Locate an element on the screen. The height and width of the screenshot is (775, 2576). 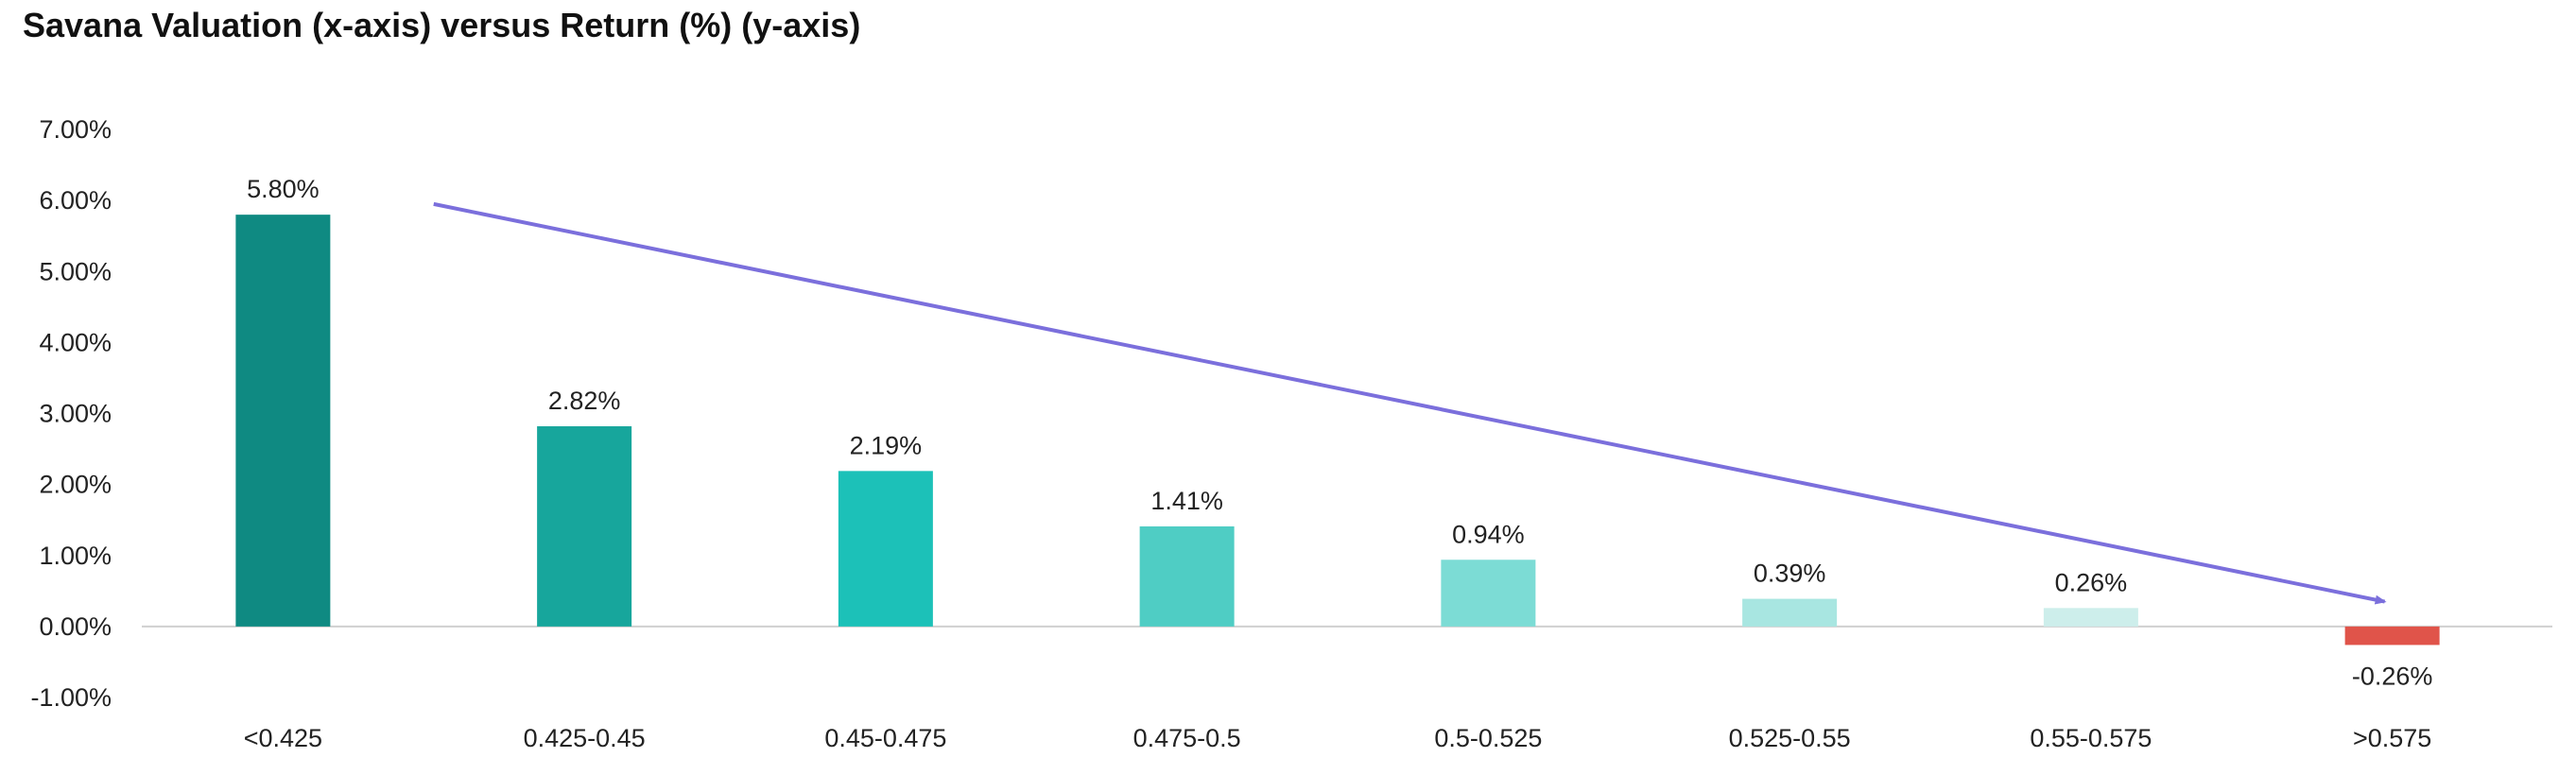
y-tick-label: 3.00% is located at coordinates (75, 414).